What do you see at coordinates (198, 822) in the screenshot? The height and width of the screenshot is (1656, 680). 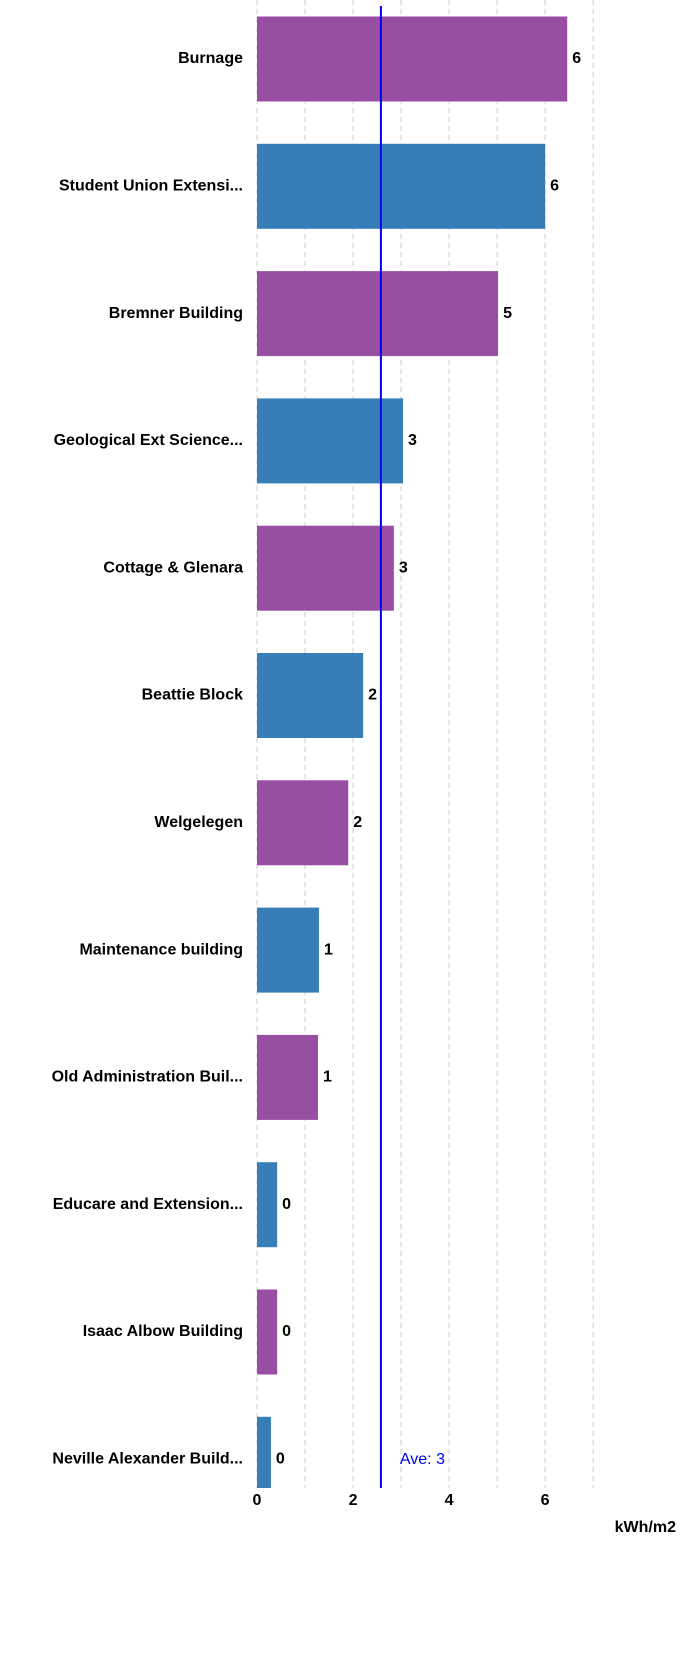 I see `category-label: Welgelegen` at bounding box center [198, 822].